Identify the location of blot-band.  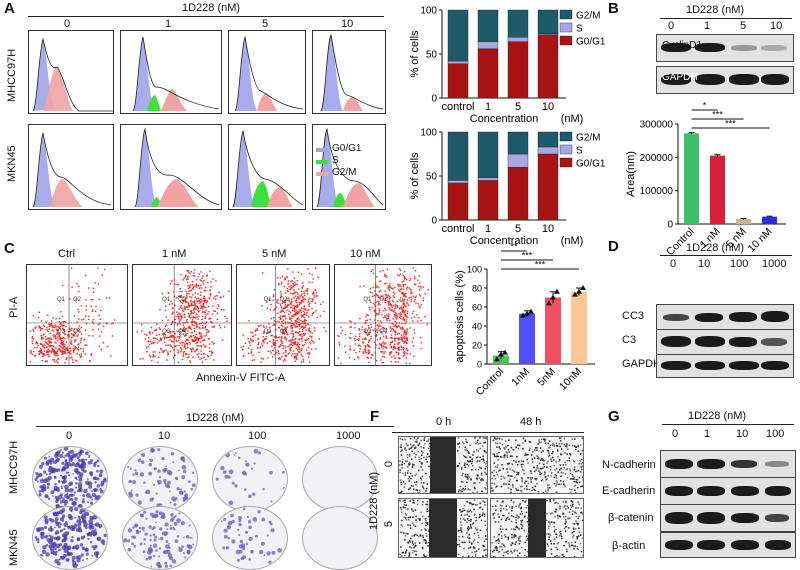
(710, 365).